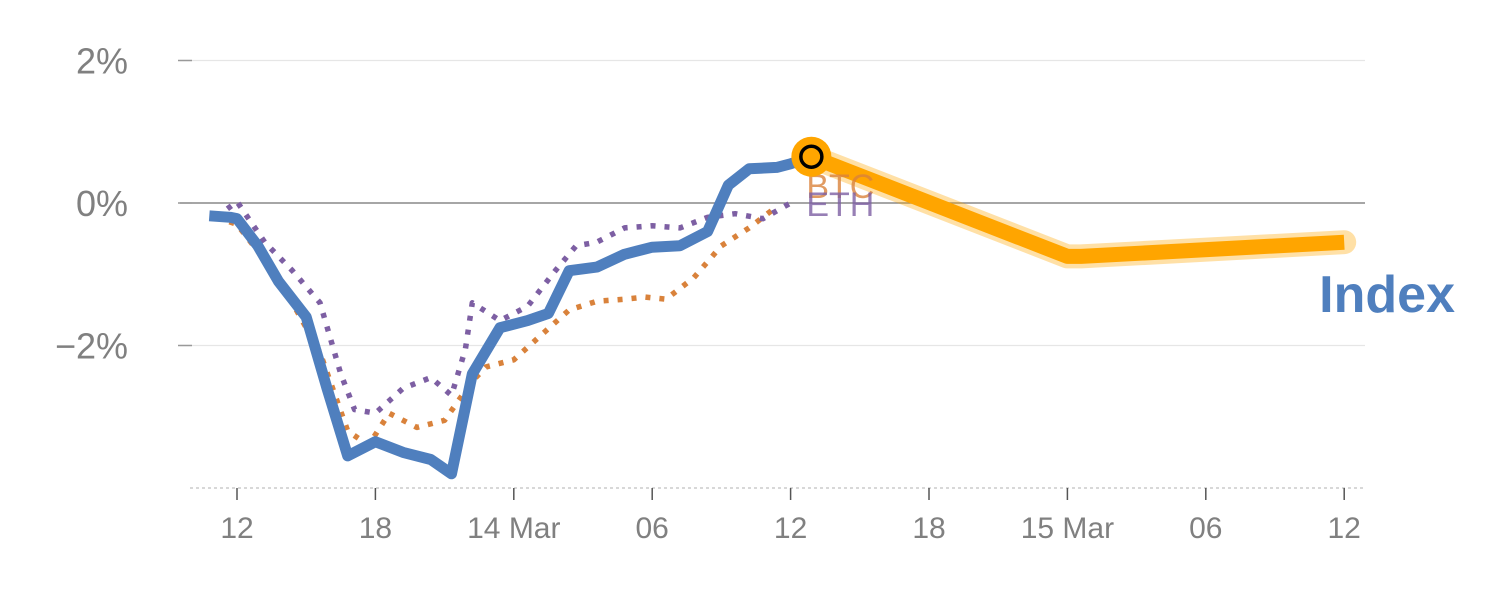  Describe the element at coordinates (102, 61) in the screenshot. I see `y-tick-label: 2%` at that location.